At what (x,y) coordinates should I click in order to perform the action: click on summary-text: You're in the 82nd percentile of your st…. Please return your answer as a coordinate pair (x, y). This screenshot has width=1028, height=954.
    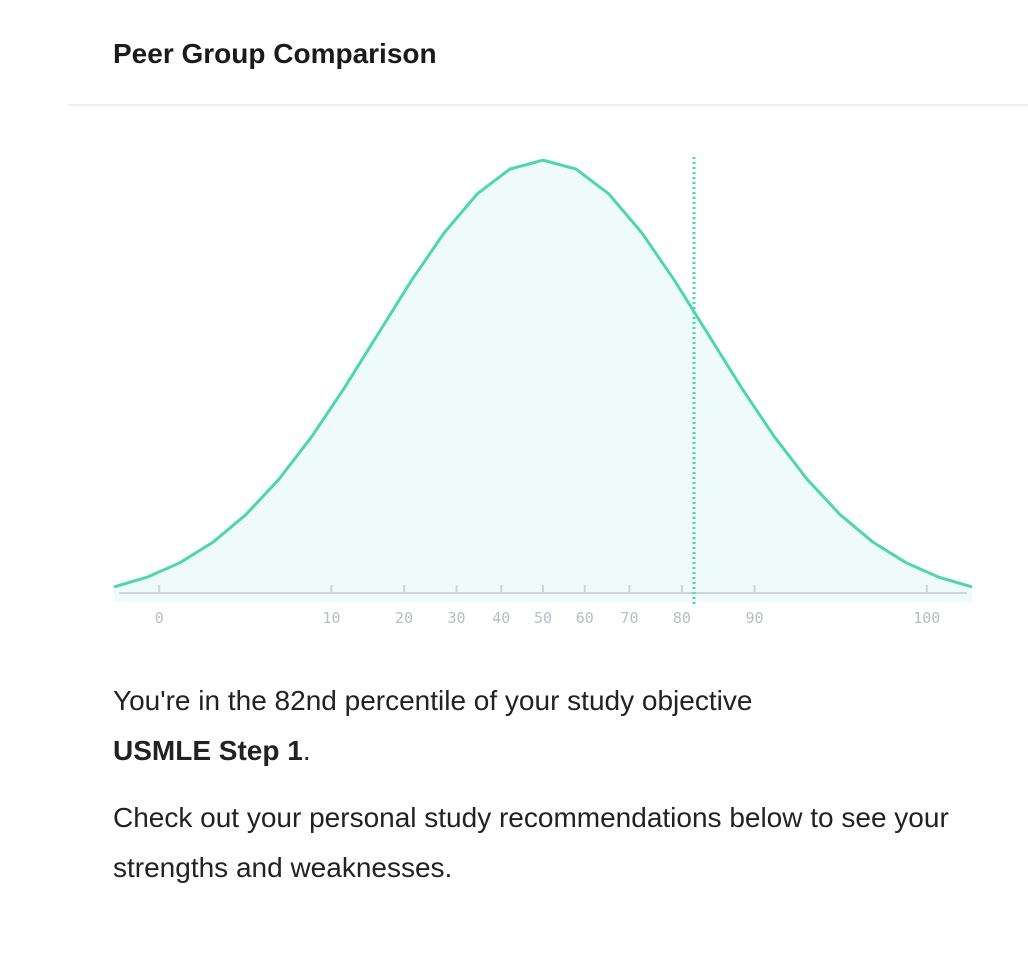
    Looking at the image, I should click on (543, 726).